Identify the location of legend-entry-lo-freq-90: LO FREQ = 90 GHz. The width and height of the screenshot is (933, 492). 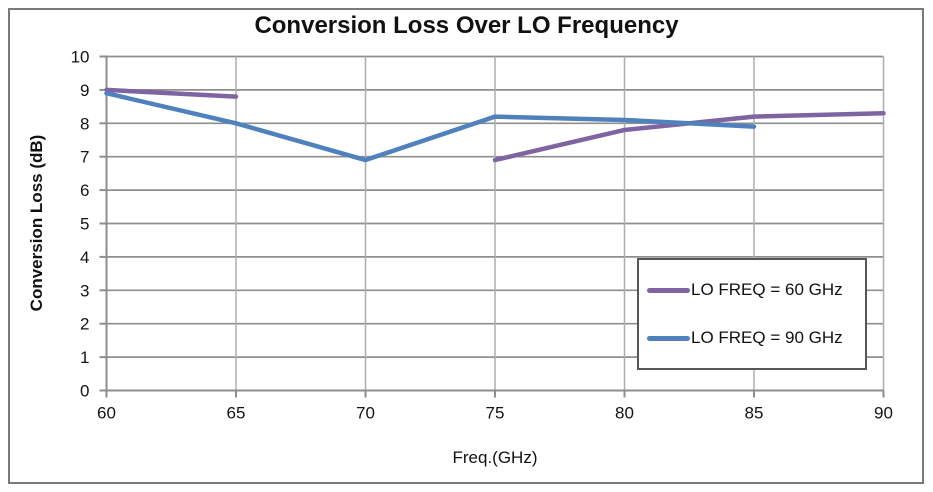
(754, 338).